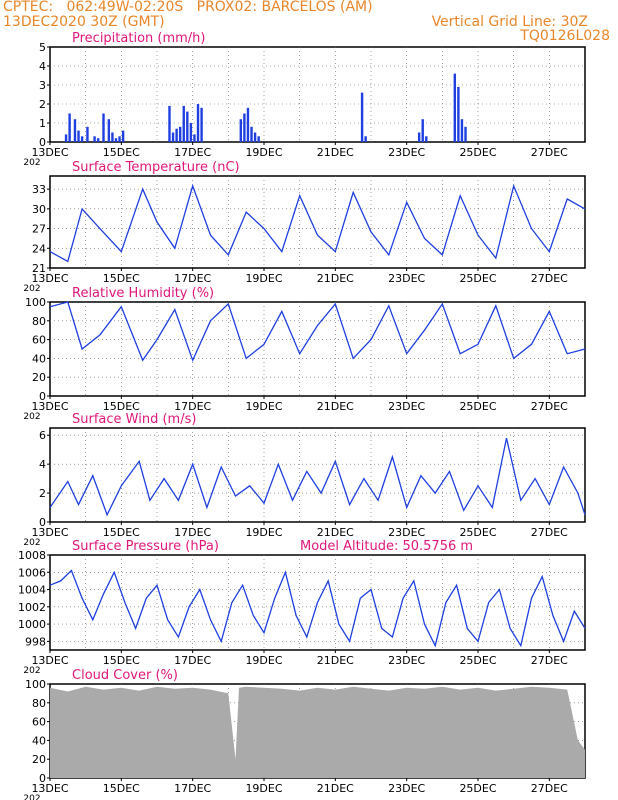 The image size is (618, 800). What do you see at coordinates (39, 248) in the screenshot?
I see `y-tick-label: 24` at bounding box center [39, 248].